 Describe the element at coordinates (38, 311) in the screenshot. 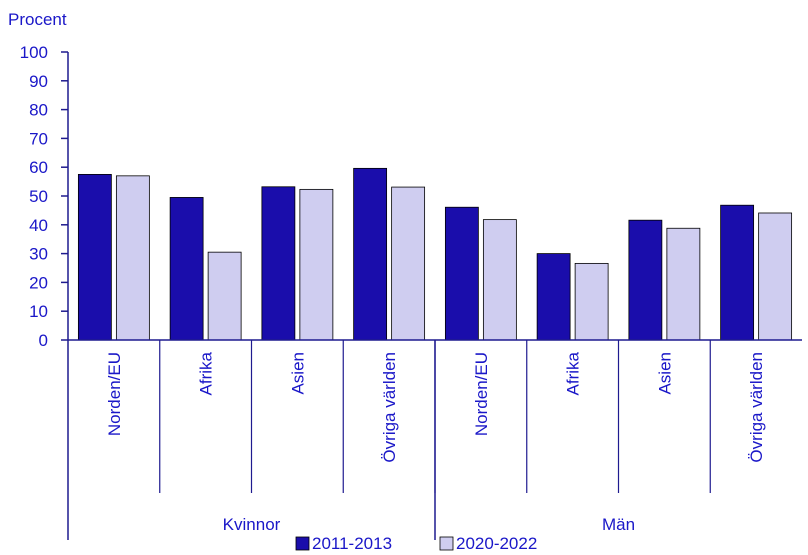

I see `y-tick-label: 10` at that location.